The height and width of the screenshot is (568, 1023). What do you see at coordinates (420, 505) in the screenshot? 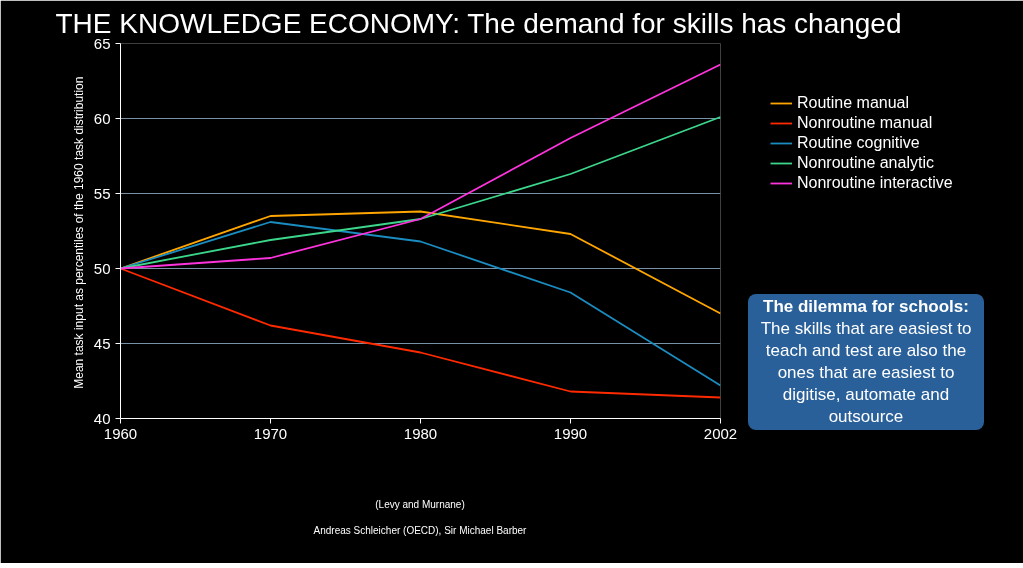
I see `text: (Levy and Murnane)` at bounding box center [420, 505].